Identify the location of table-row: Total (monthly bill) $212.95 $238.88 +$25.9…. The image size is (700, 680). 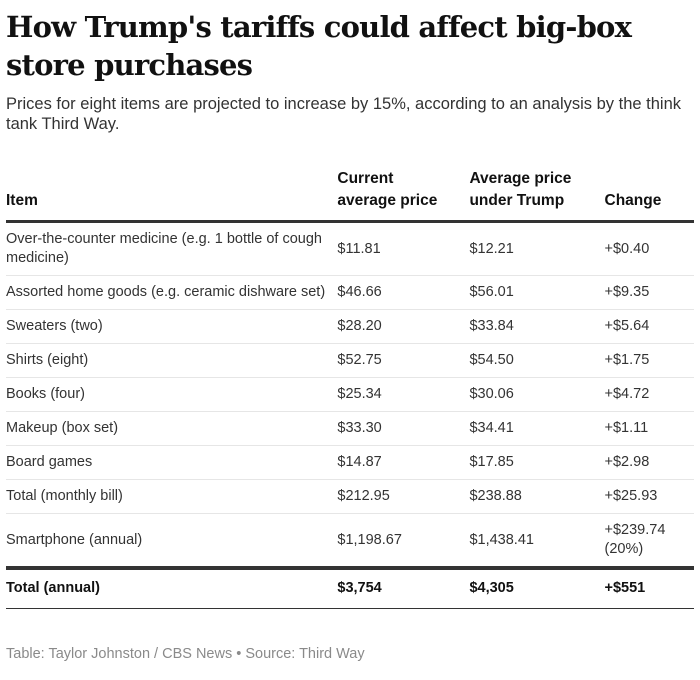
(350, 496).